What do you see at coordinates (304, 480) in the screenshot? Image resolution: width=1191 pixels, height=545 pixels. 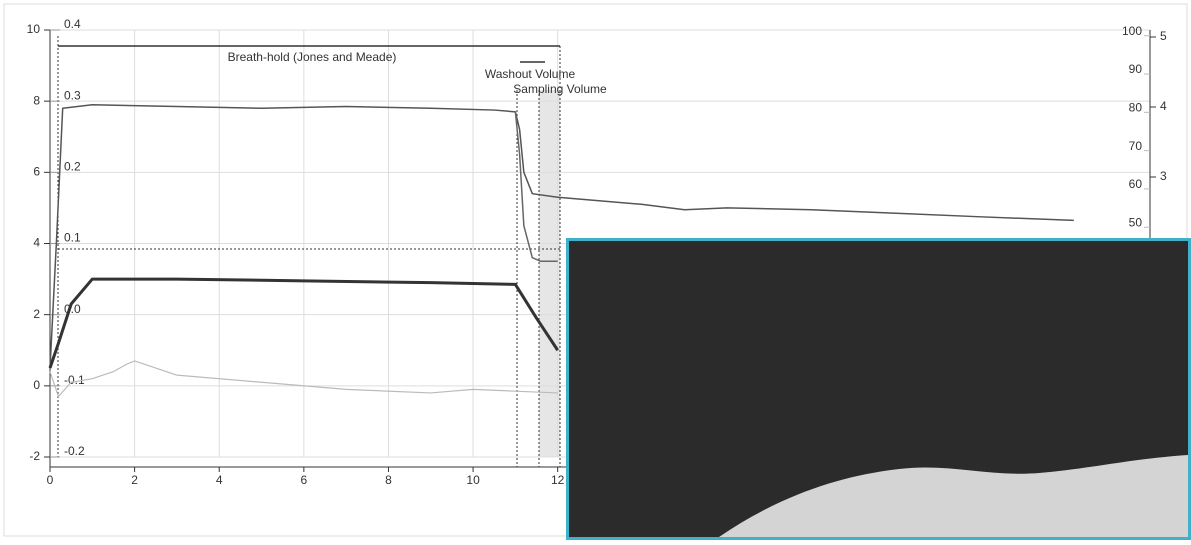 I see `x-tick-label: 6` at bounding box center [304, 480].